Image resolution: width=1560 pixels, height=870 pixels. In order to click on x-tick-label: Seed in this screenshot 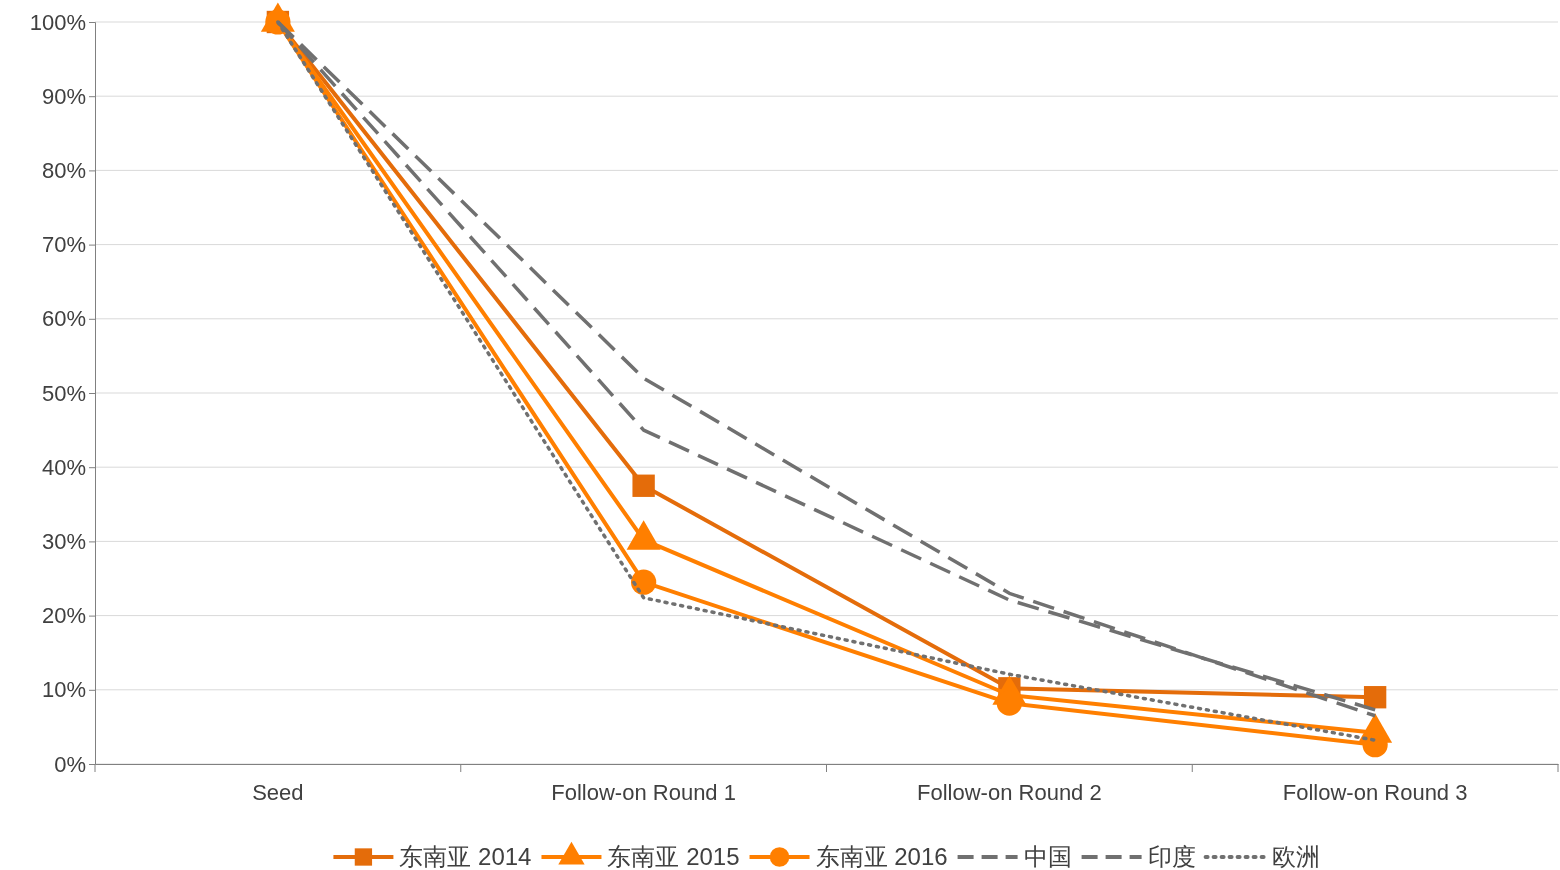, I will do `click(278, 792)`.